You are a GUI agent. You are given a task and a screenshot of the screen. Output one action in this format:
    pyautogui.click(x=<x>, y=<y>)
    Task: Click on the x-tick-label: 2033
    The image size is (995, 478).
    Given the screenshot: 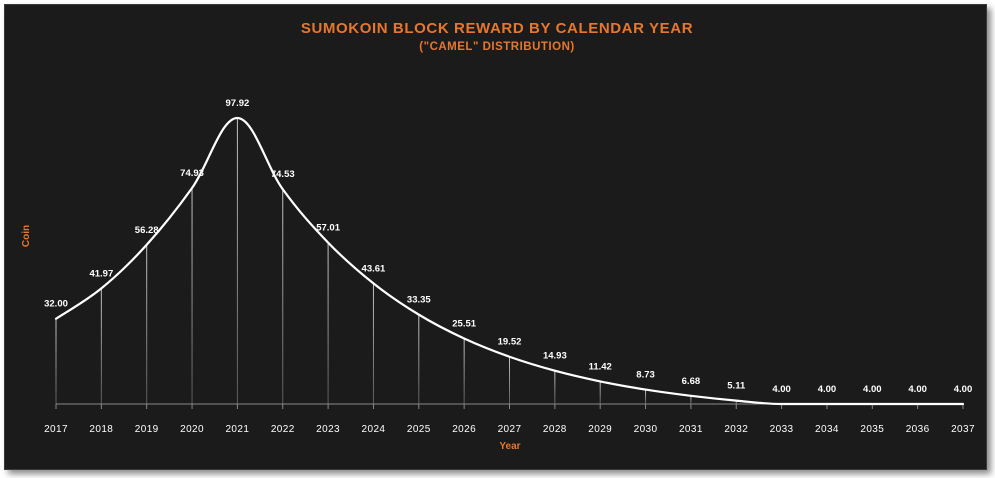 What is the action you would take?
    pyautogui.click(x=782, y=429)
    